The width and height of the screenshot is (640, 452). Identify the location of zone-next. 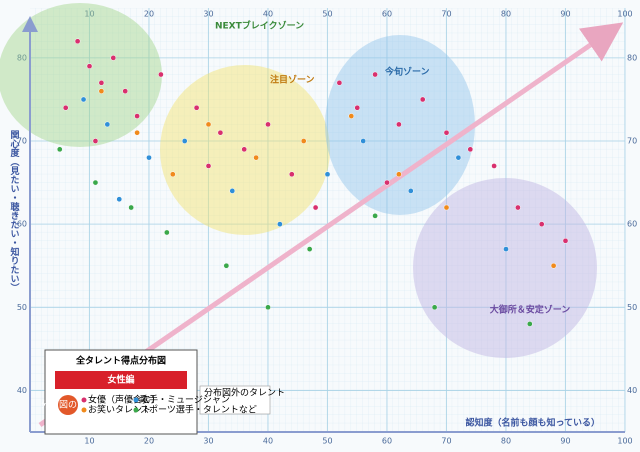
(81, 75).